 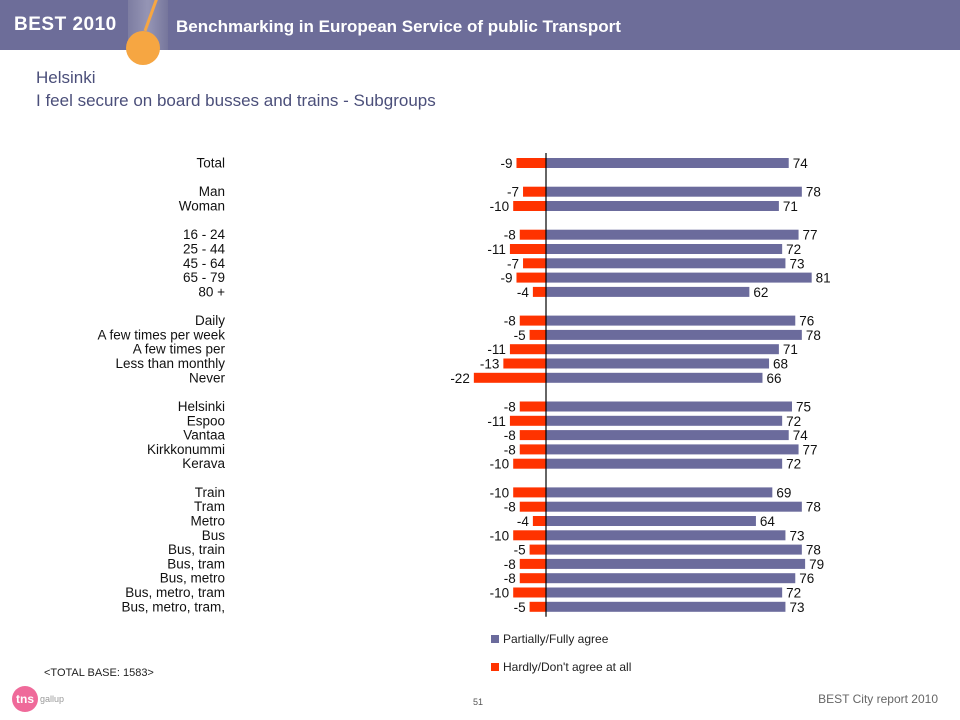 I want to click on category-label: 65 - 79, so click(x=204, y=277).